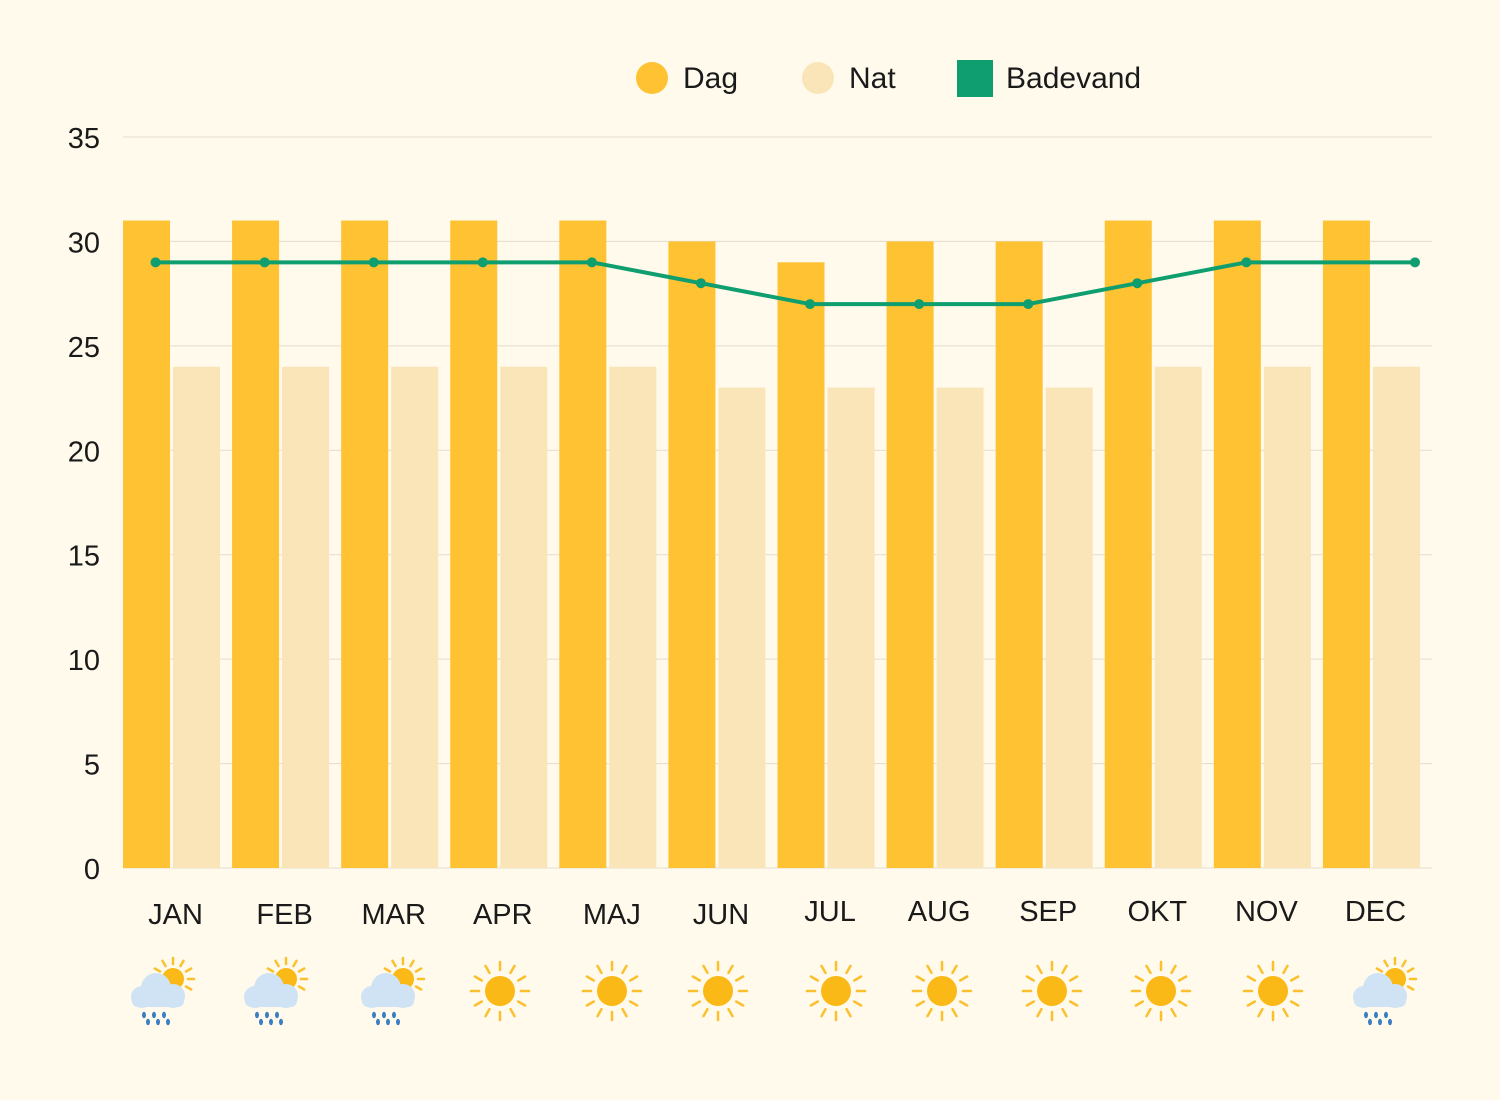  What do you see at coordinates (818, 78) in the screenshot?
I see `legend-marker-nat` at bounding box center [818, 78].